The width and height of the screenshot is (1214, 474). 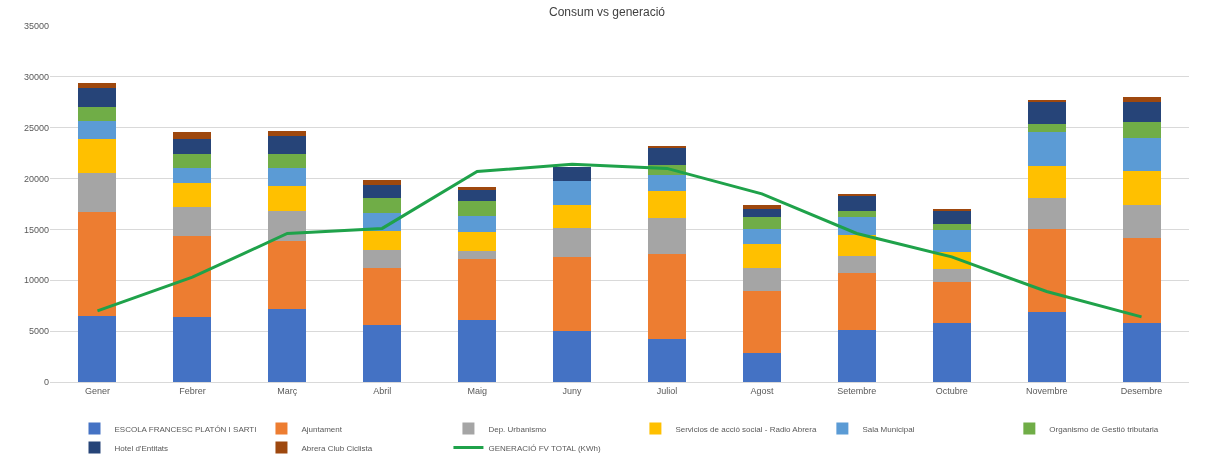 What do you see at coordinates (517, 429) in the screenshot?
I see `legend-label: Dep. Urbanismo` at bounding box center [517, 429].